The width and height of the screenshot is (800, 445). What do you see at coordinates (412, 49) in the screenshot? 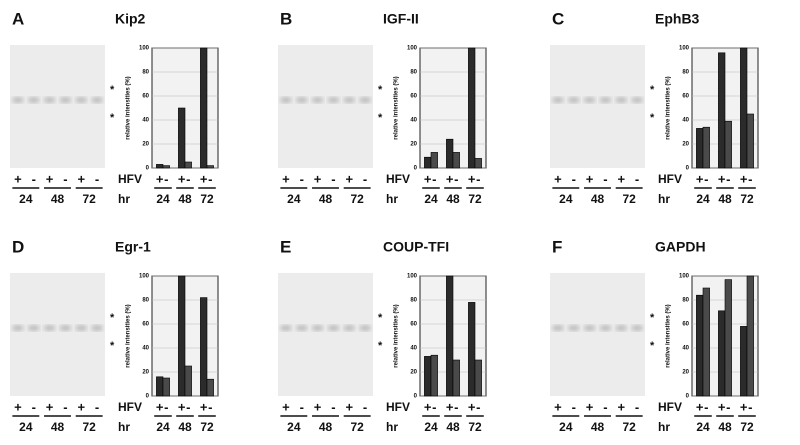
I see `y-tick-label: 100` at bounding box center [412, 49].